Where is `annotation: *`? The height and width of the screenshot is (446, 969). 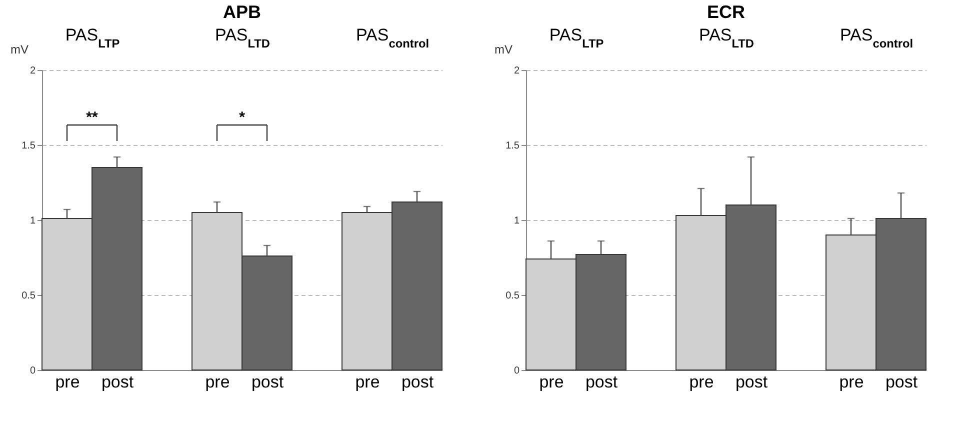 annotation: * is located at coordinates (242, 117).